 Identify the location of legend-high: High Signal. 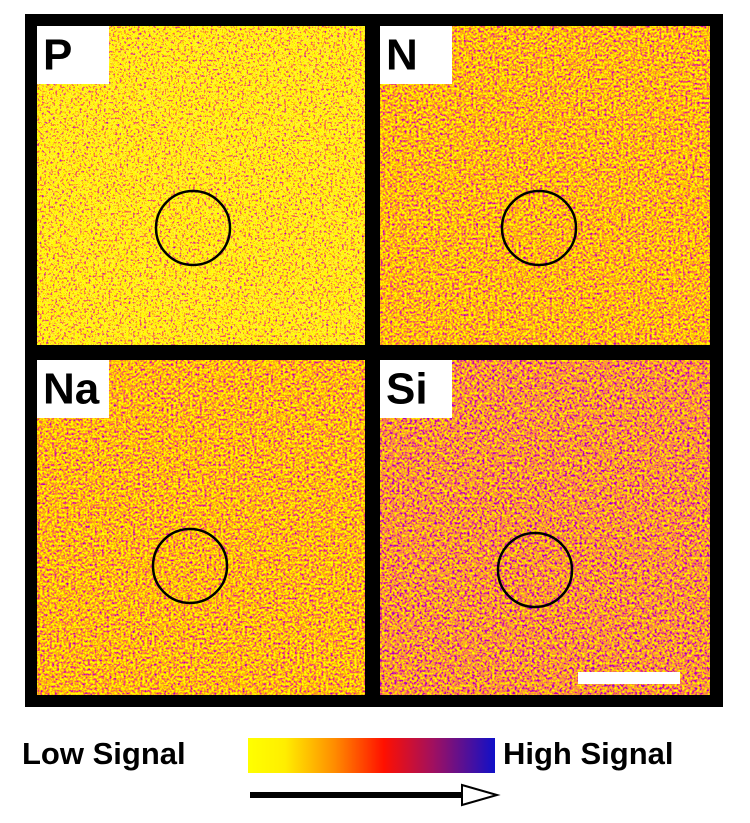
(588, 753).